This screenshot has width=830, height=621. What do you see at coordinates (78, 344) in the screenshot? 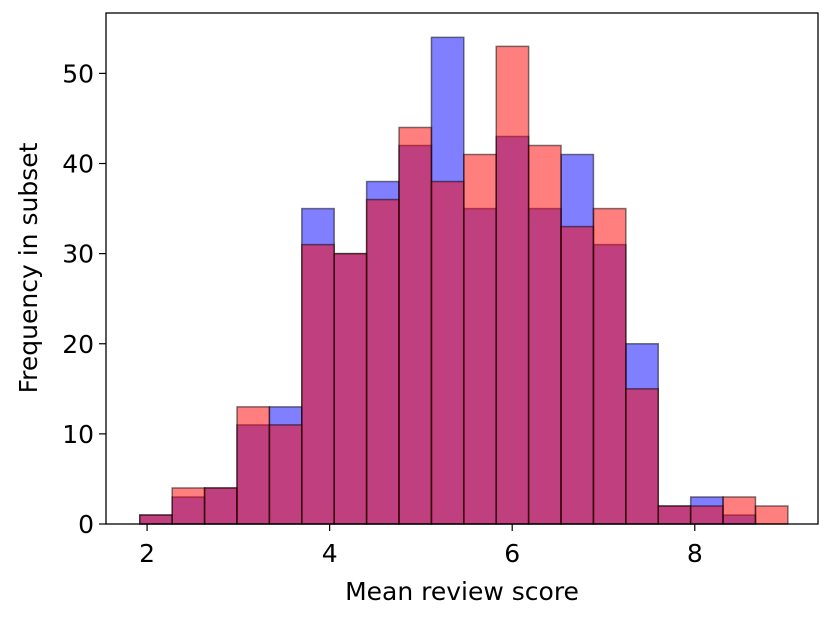
I see `y-tick-label: 20` at bounding box center [78, 344].